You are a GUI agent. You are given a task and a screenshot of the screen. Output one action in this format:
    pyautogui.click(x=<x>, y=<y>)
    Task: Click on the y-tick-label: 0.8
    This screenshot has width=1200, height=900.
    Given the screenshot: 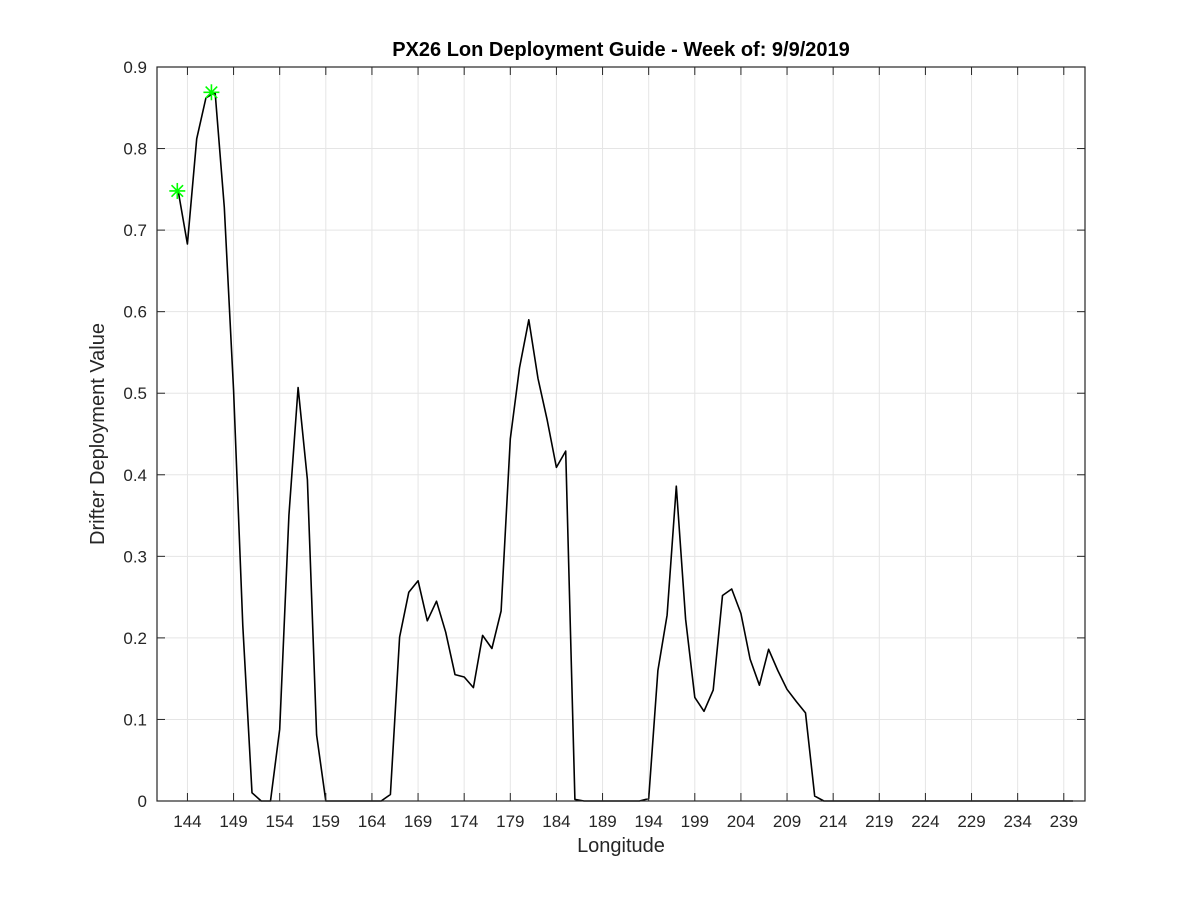 What is the action you would take?
    pyautogui.click(x=135, y=149)
    